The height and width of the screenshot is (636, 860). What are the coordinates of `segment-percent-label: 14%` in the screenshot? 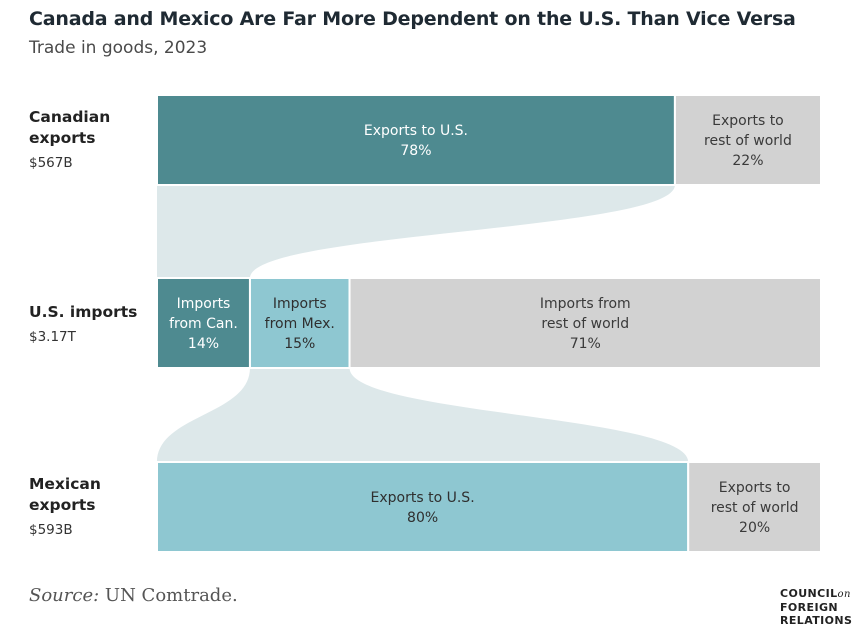 It's located at (203, 344).